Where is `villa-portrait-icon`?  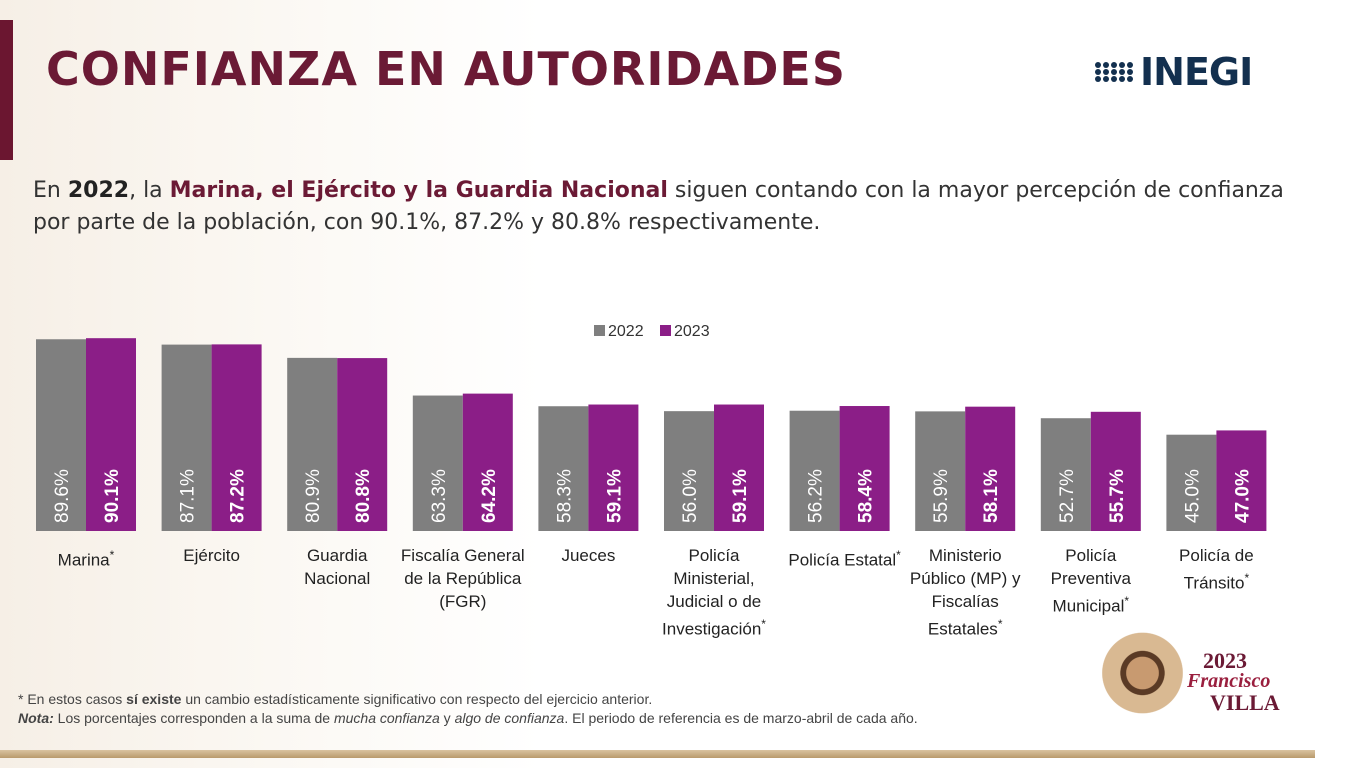 villa-portrait-icon is located at coordinates (1142, 678).